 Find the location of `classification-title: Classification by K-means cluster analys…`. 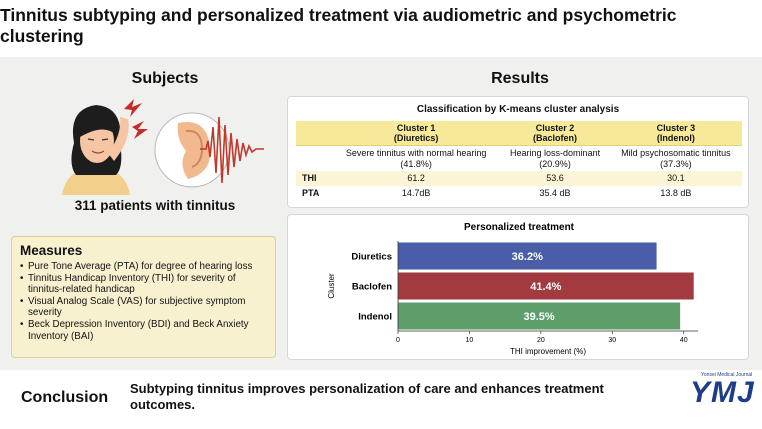

classification-title: Classification by K-means cluster analys… is located at coordinates (518, 109).